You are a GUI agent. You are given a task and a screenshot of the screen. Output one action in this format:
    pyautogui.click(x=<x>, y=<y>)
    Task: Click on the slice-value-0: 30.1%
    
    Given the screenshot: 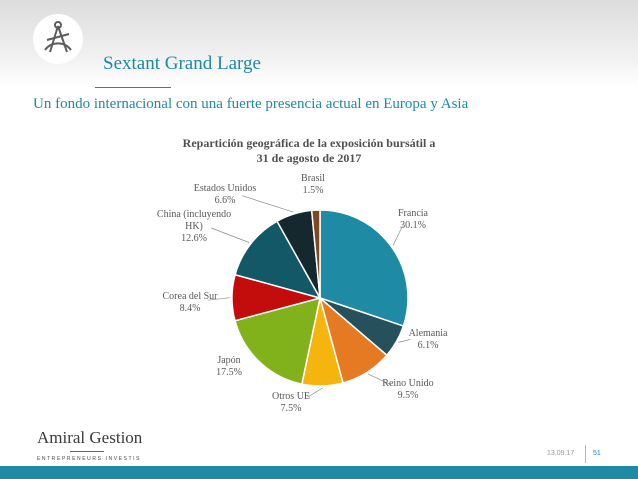 What is the action you would take?
    pyautogui.click(x=413, y=225)
    